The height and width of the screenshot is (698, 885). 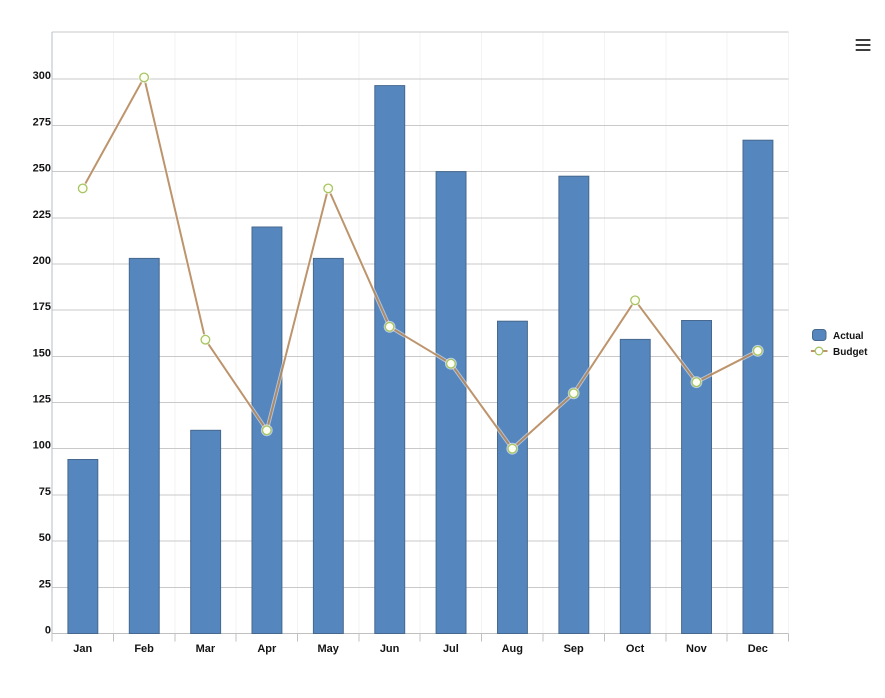 What do you see at coordinates (42, 76) in the screenshot?
I see `svg-text: 300` at bounding box center [42, 76].